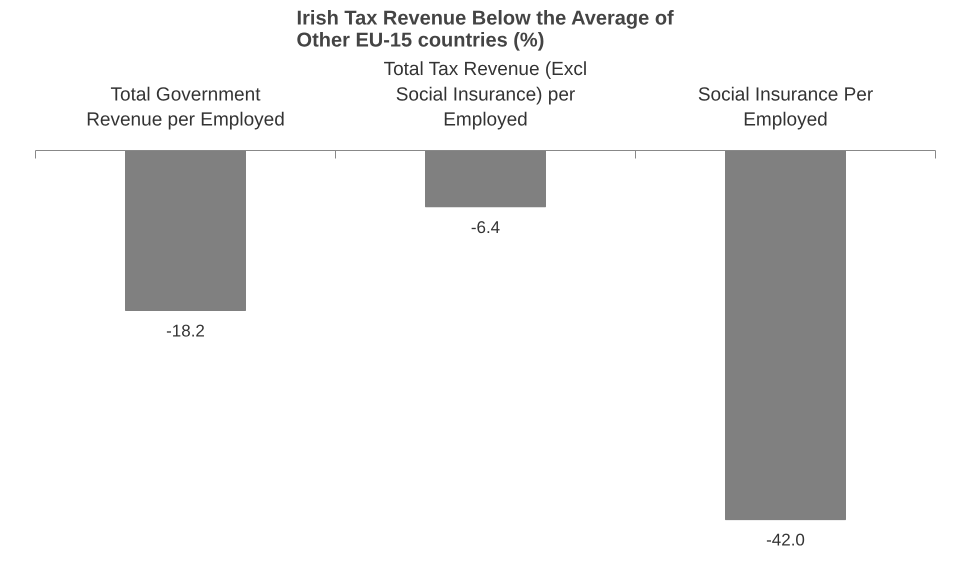 This screenshot has width=960, height=583. What do you see at coordinates (485, 227) in the screenshot?
I see `data-label: -6.4` at bounding box center [485, 227].